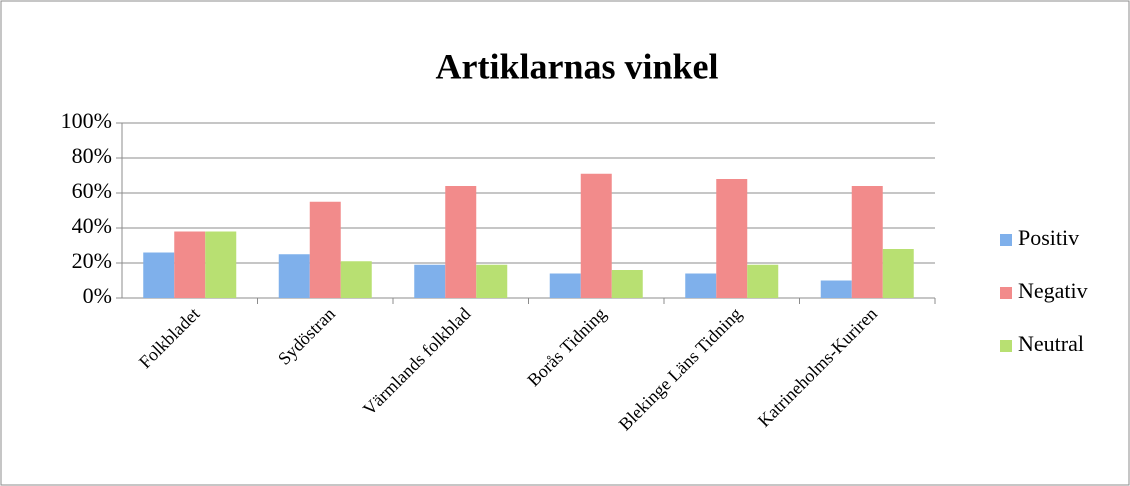 This screenshot has width=1130, height=486. Describe the element at coordinates (92, 225) in the screenshot. I see `y-tick-label: 40%` at that location.